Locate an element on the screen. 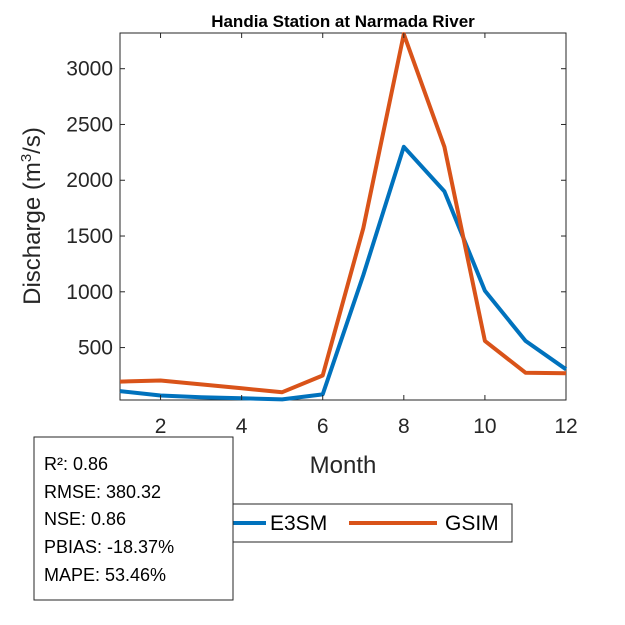 The width and height of the screenshot is (625, 625). stat-rmse: RMSE: 380.32 is located at coordinates (102, 492).